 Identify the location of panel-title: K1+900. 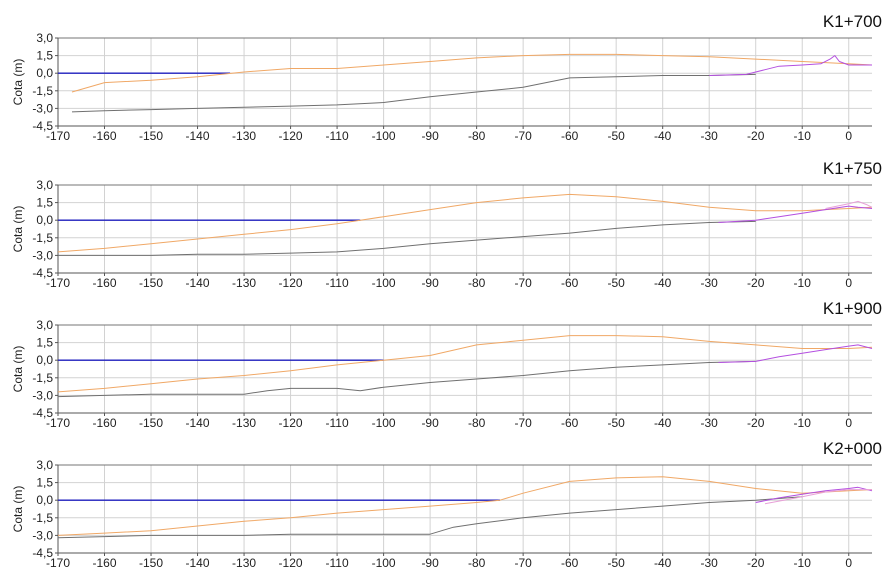
(852, 308).